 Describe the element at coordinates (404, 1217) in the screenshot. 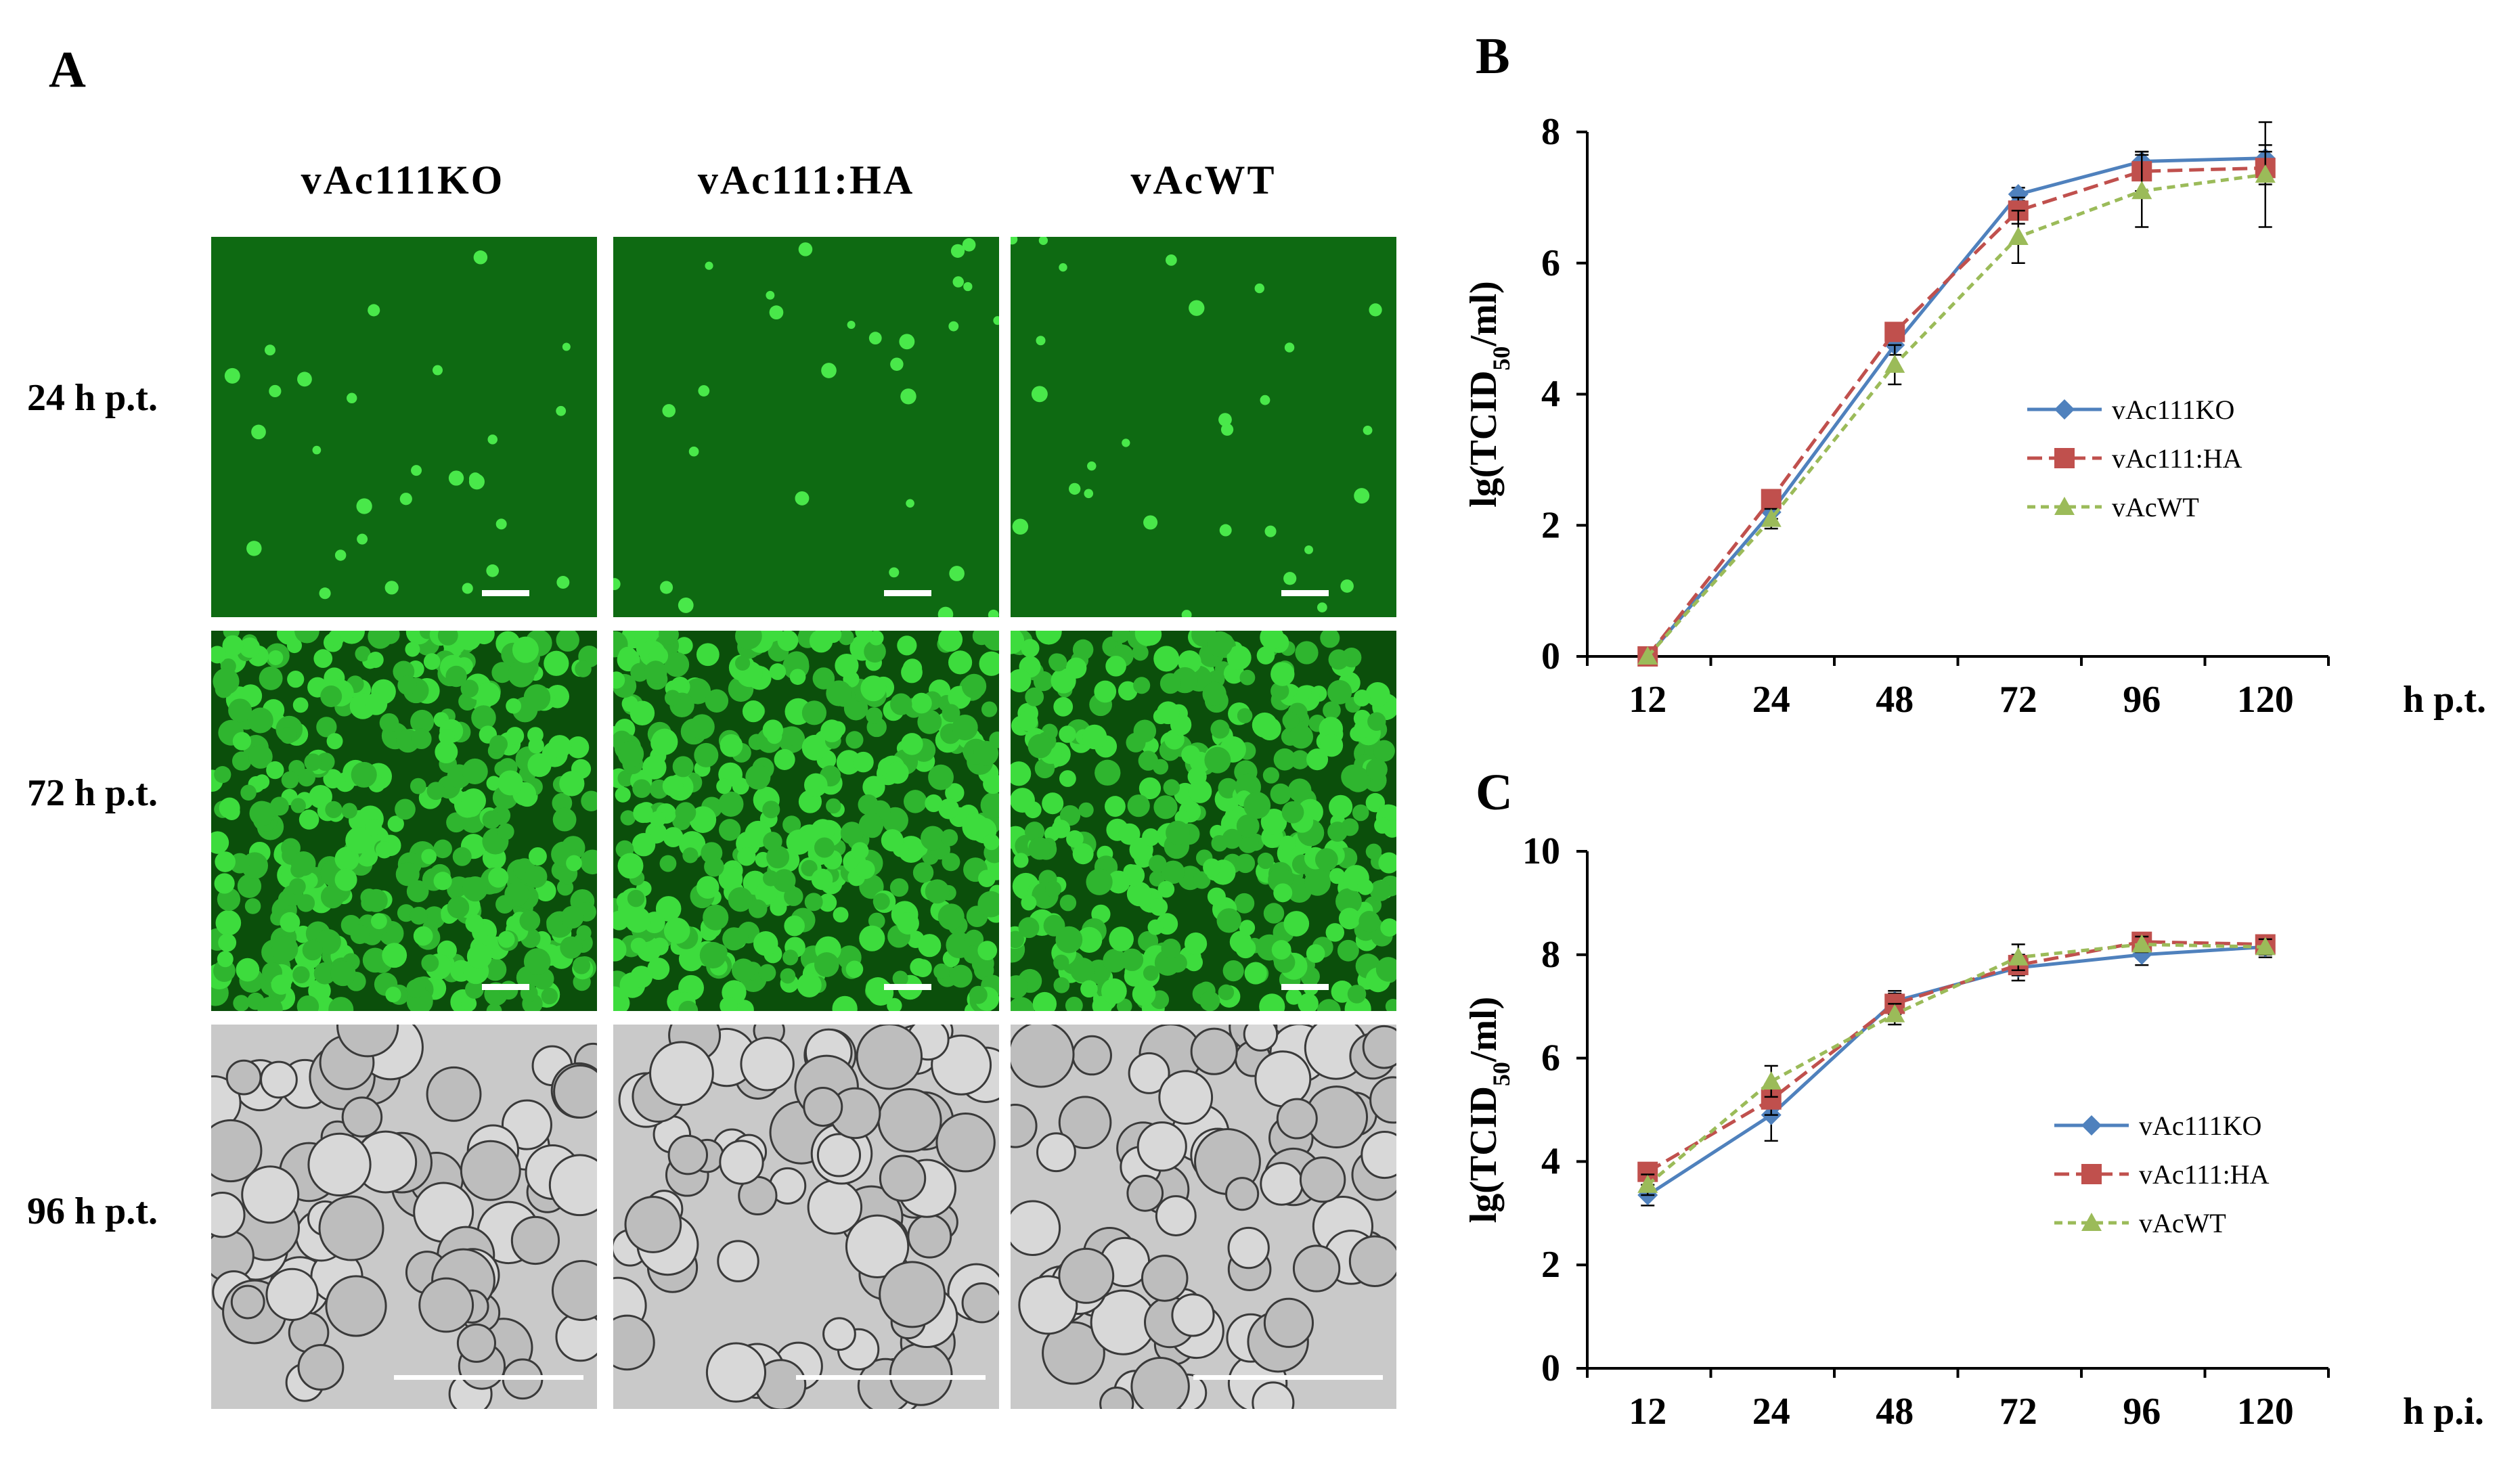

I see `micrograph-96h-vac111ko` at that location.